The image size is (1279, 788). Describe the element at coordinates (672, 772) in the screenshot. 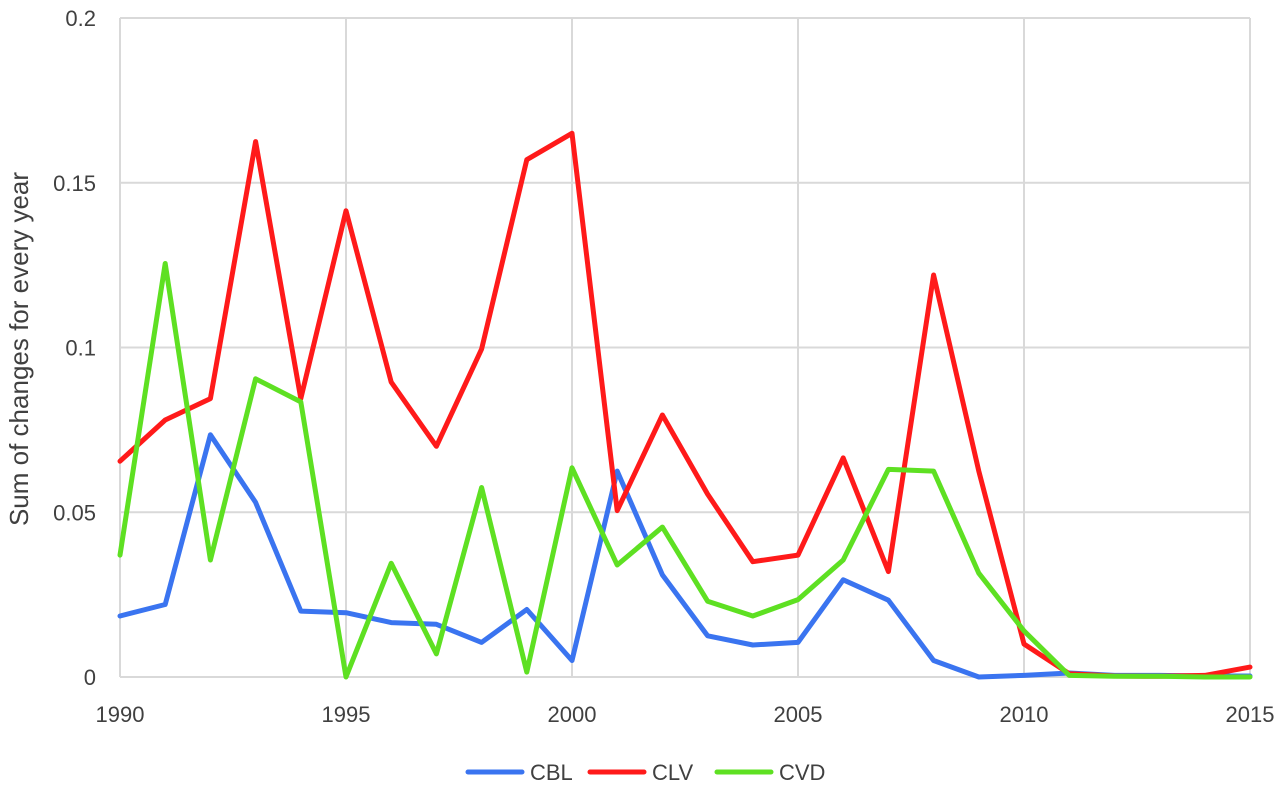

I see `legend-label-clv: CLV` at that location.